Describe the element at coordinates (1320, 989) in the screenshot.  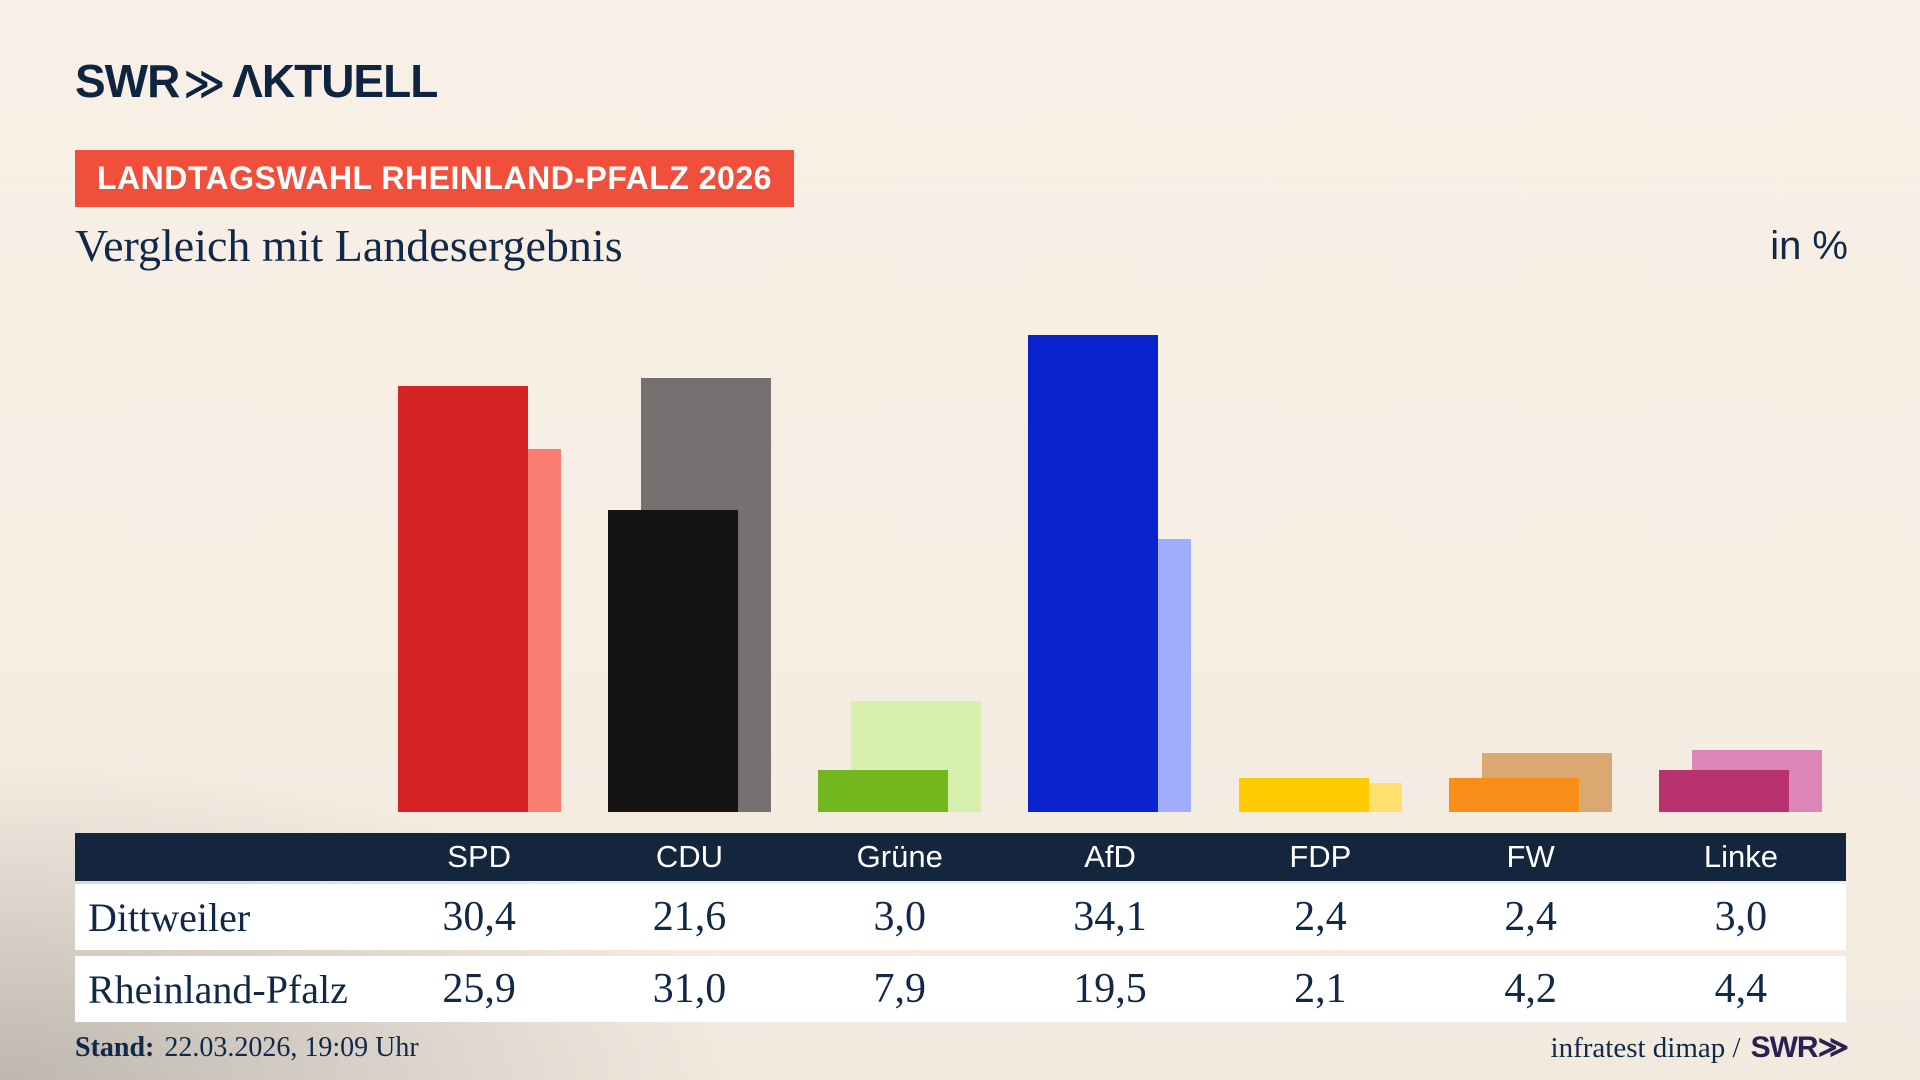
I see `value-fdp-rheinland-pfalz: 2,1` at that location.